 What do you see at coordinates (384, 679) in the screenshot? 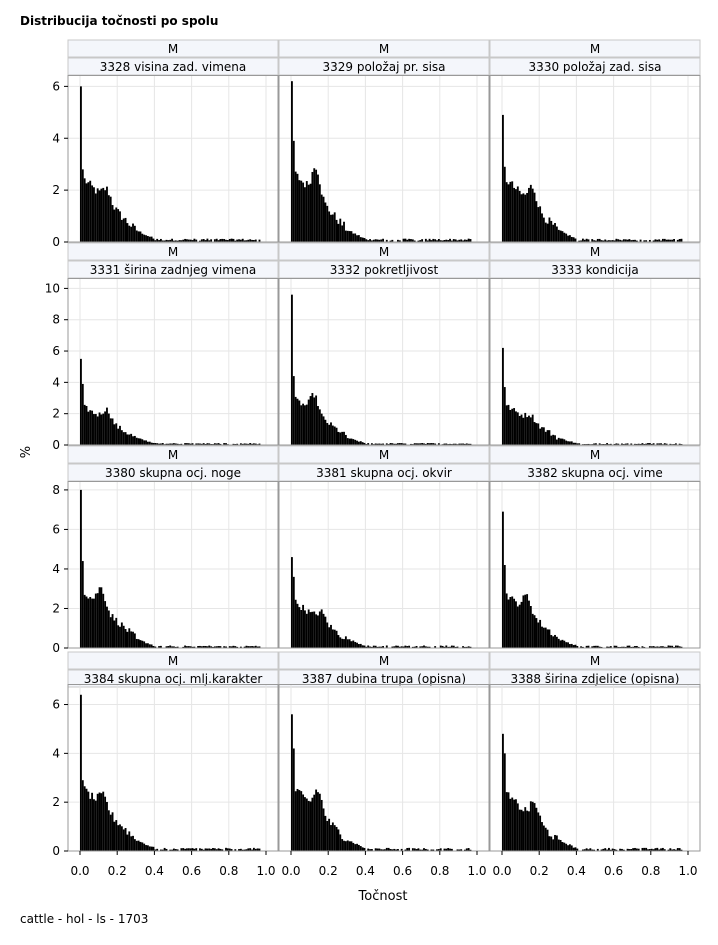
I see `panel-title: 3387 dubina trupa (opisna)` at bounding box center [384, 679].